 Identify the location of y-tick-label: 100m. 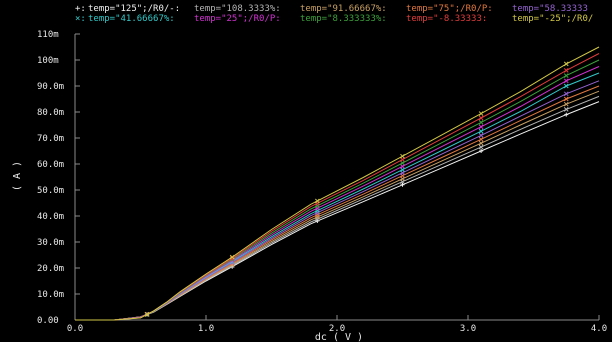
(48, 61).